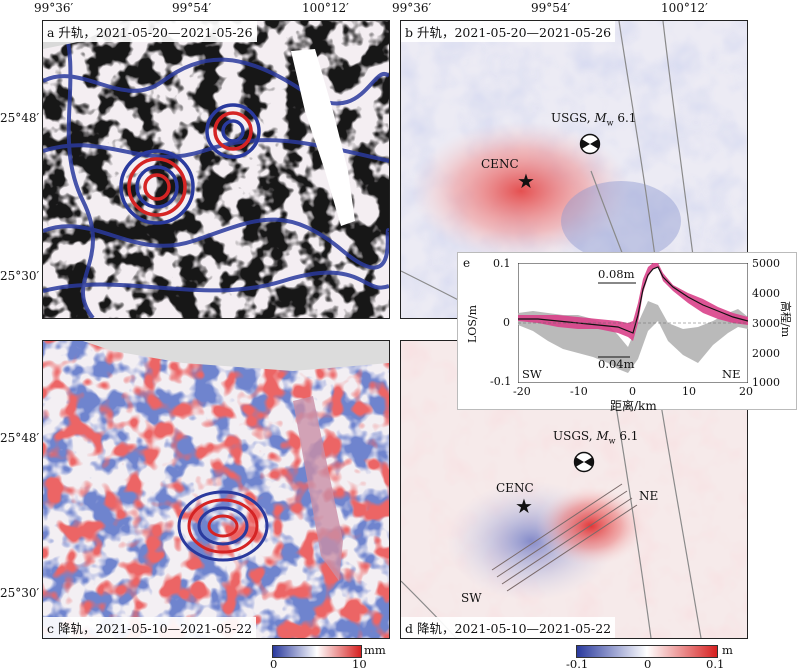 This screenshot has height=671, width=800. Describe the element at coordinates (515, 488) in the screenshot. I see `cenc-label-d: CENC` at that location.